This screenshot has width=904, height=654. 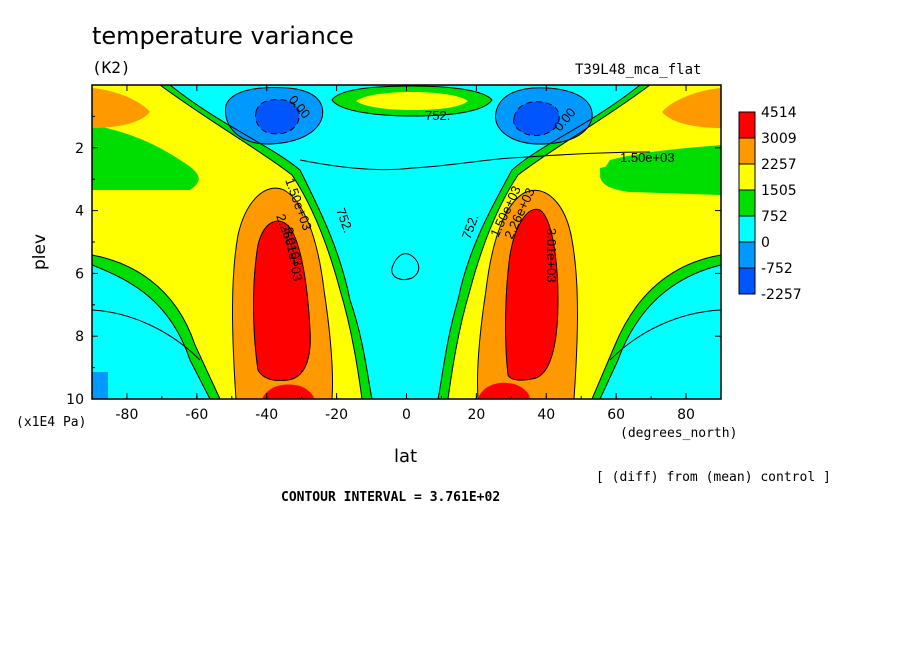 I want to click on x-axis-units: (degrees_north), so click(x=679, y=433).